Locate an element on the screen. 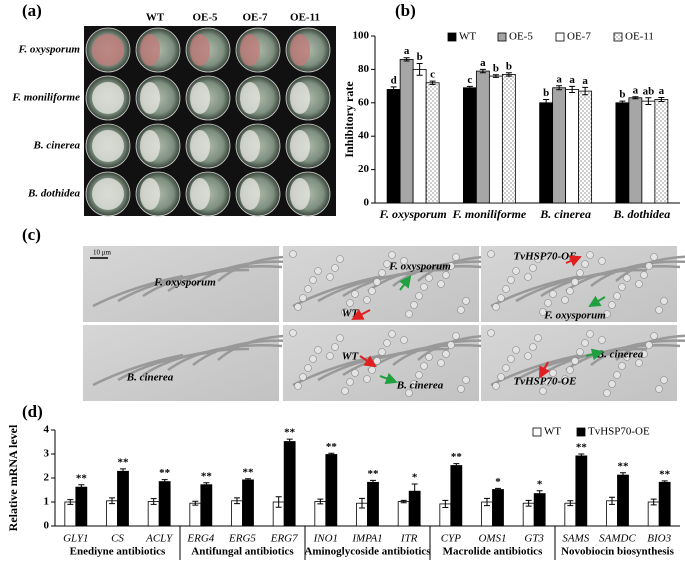  x-tick-label: F. oxysporum is located at coordinates (413, 214).